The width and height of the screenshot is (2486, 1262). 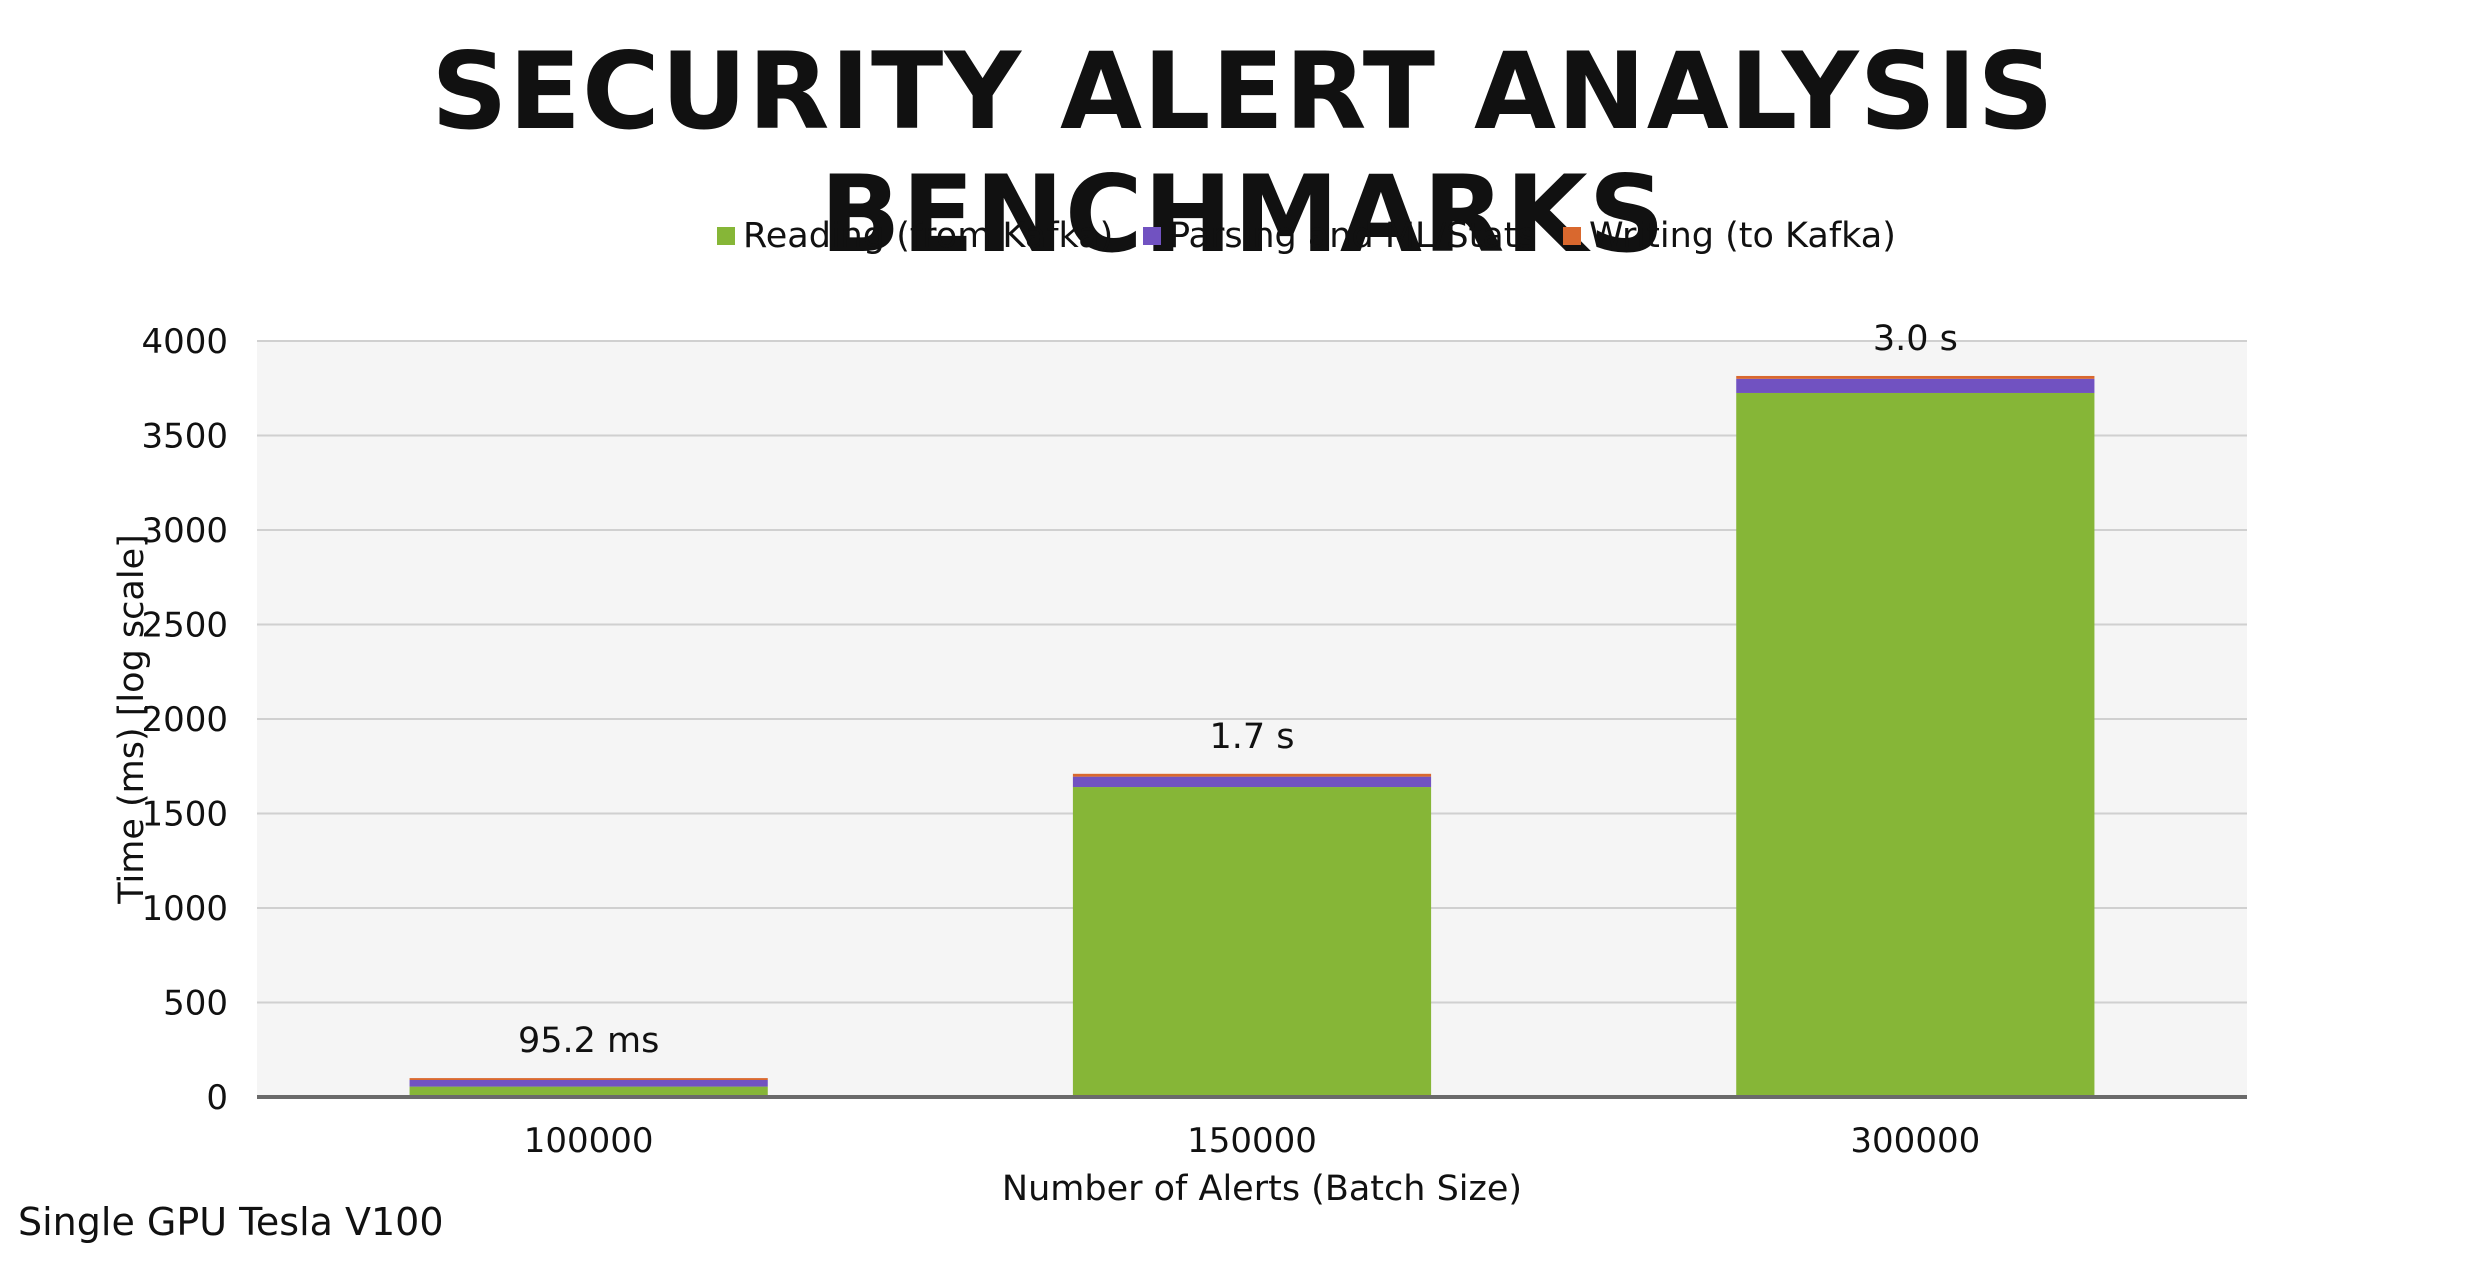 What do you see at coordinates (928, 236) in the screenshot?
I see `legend-label: Reading (from Kafka)` at bounding box center [928, 236].